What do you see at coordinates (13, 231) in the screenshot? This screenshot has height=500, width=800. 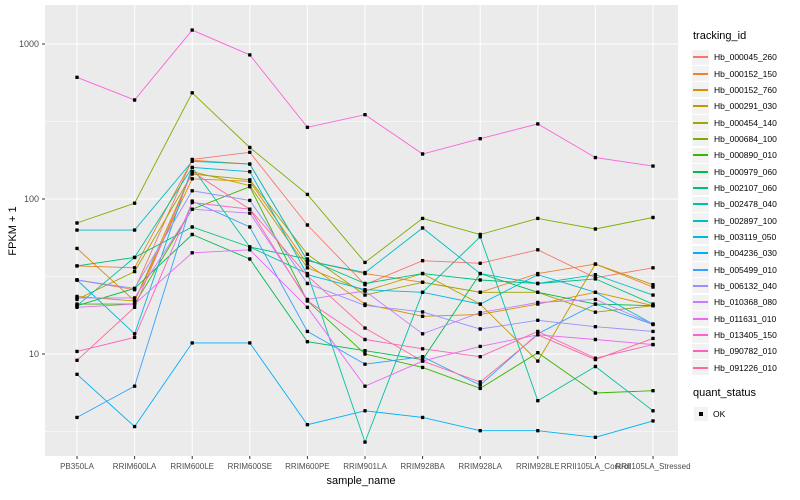 I see `y-axis-title: FPKM + 1` at bounding box center [13, 231].